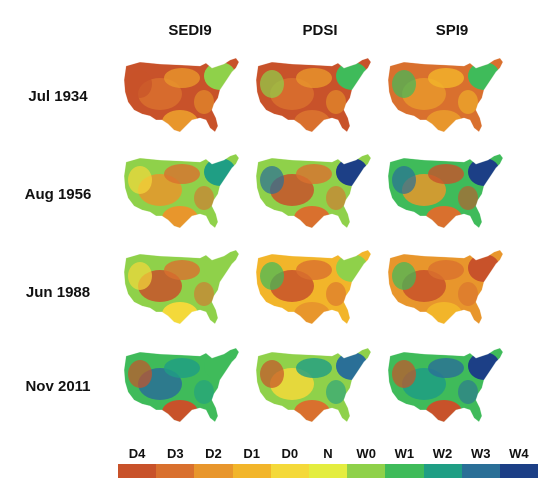 Image resolution: width=560 pixels, height=498 pixels. Describe the element at coordinates (320, 30) in the screenshot. I see `column-header-pdsi: PDSI` at that location.